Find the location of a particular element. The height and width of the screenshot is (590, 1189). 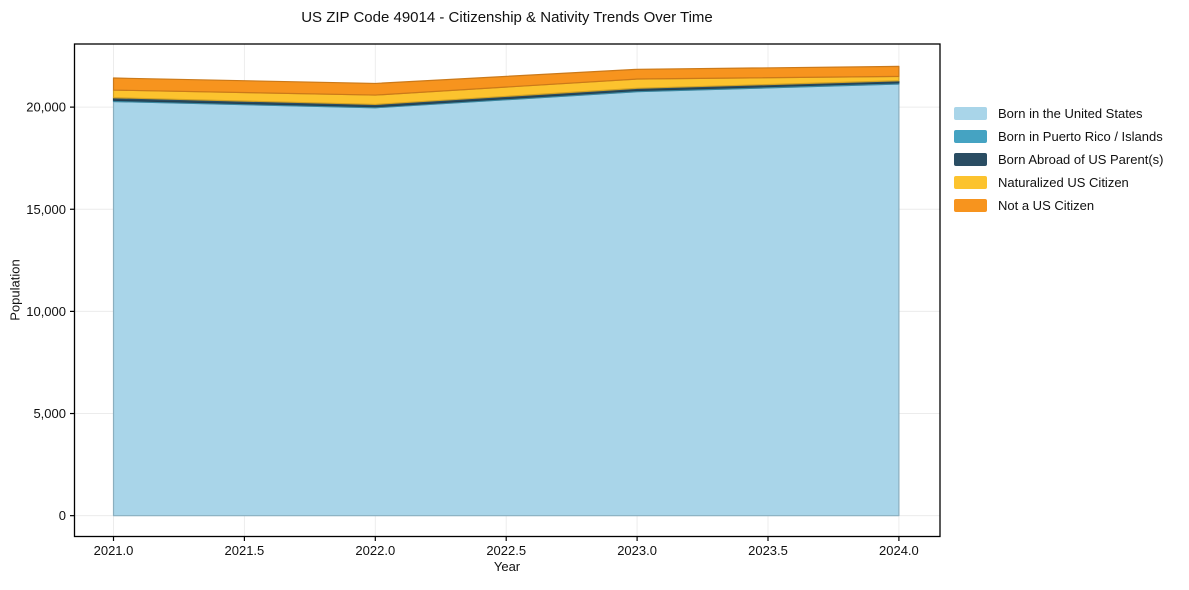

legend-item: Born in Puerto Rico / Islands is located at coordinates (1058, 136).